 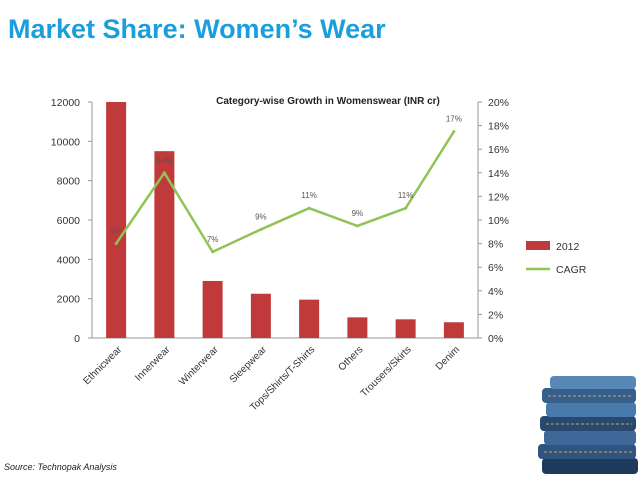 What do you see at coordinates (538, 245) in the screenshot?
I see `legend-swatch-2012` at bounding box center [538, 245].